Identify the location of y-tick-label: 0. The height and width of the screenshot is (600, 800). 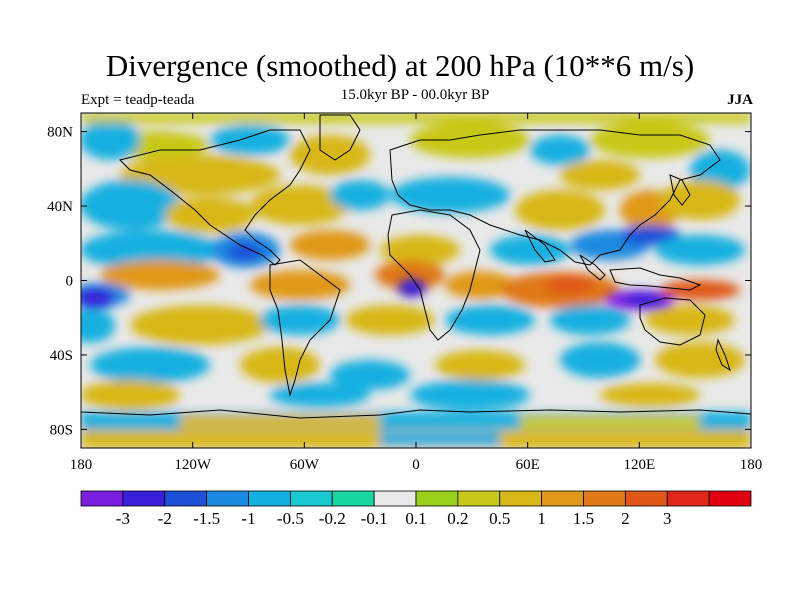
(70, 282).